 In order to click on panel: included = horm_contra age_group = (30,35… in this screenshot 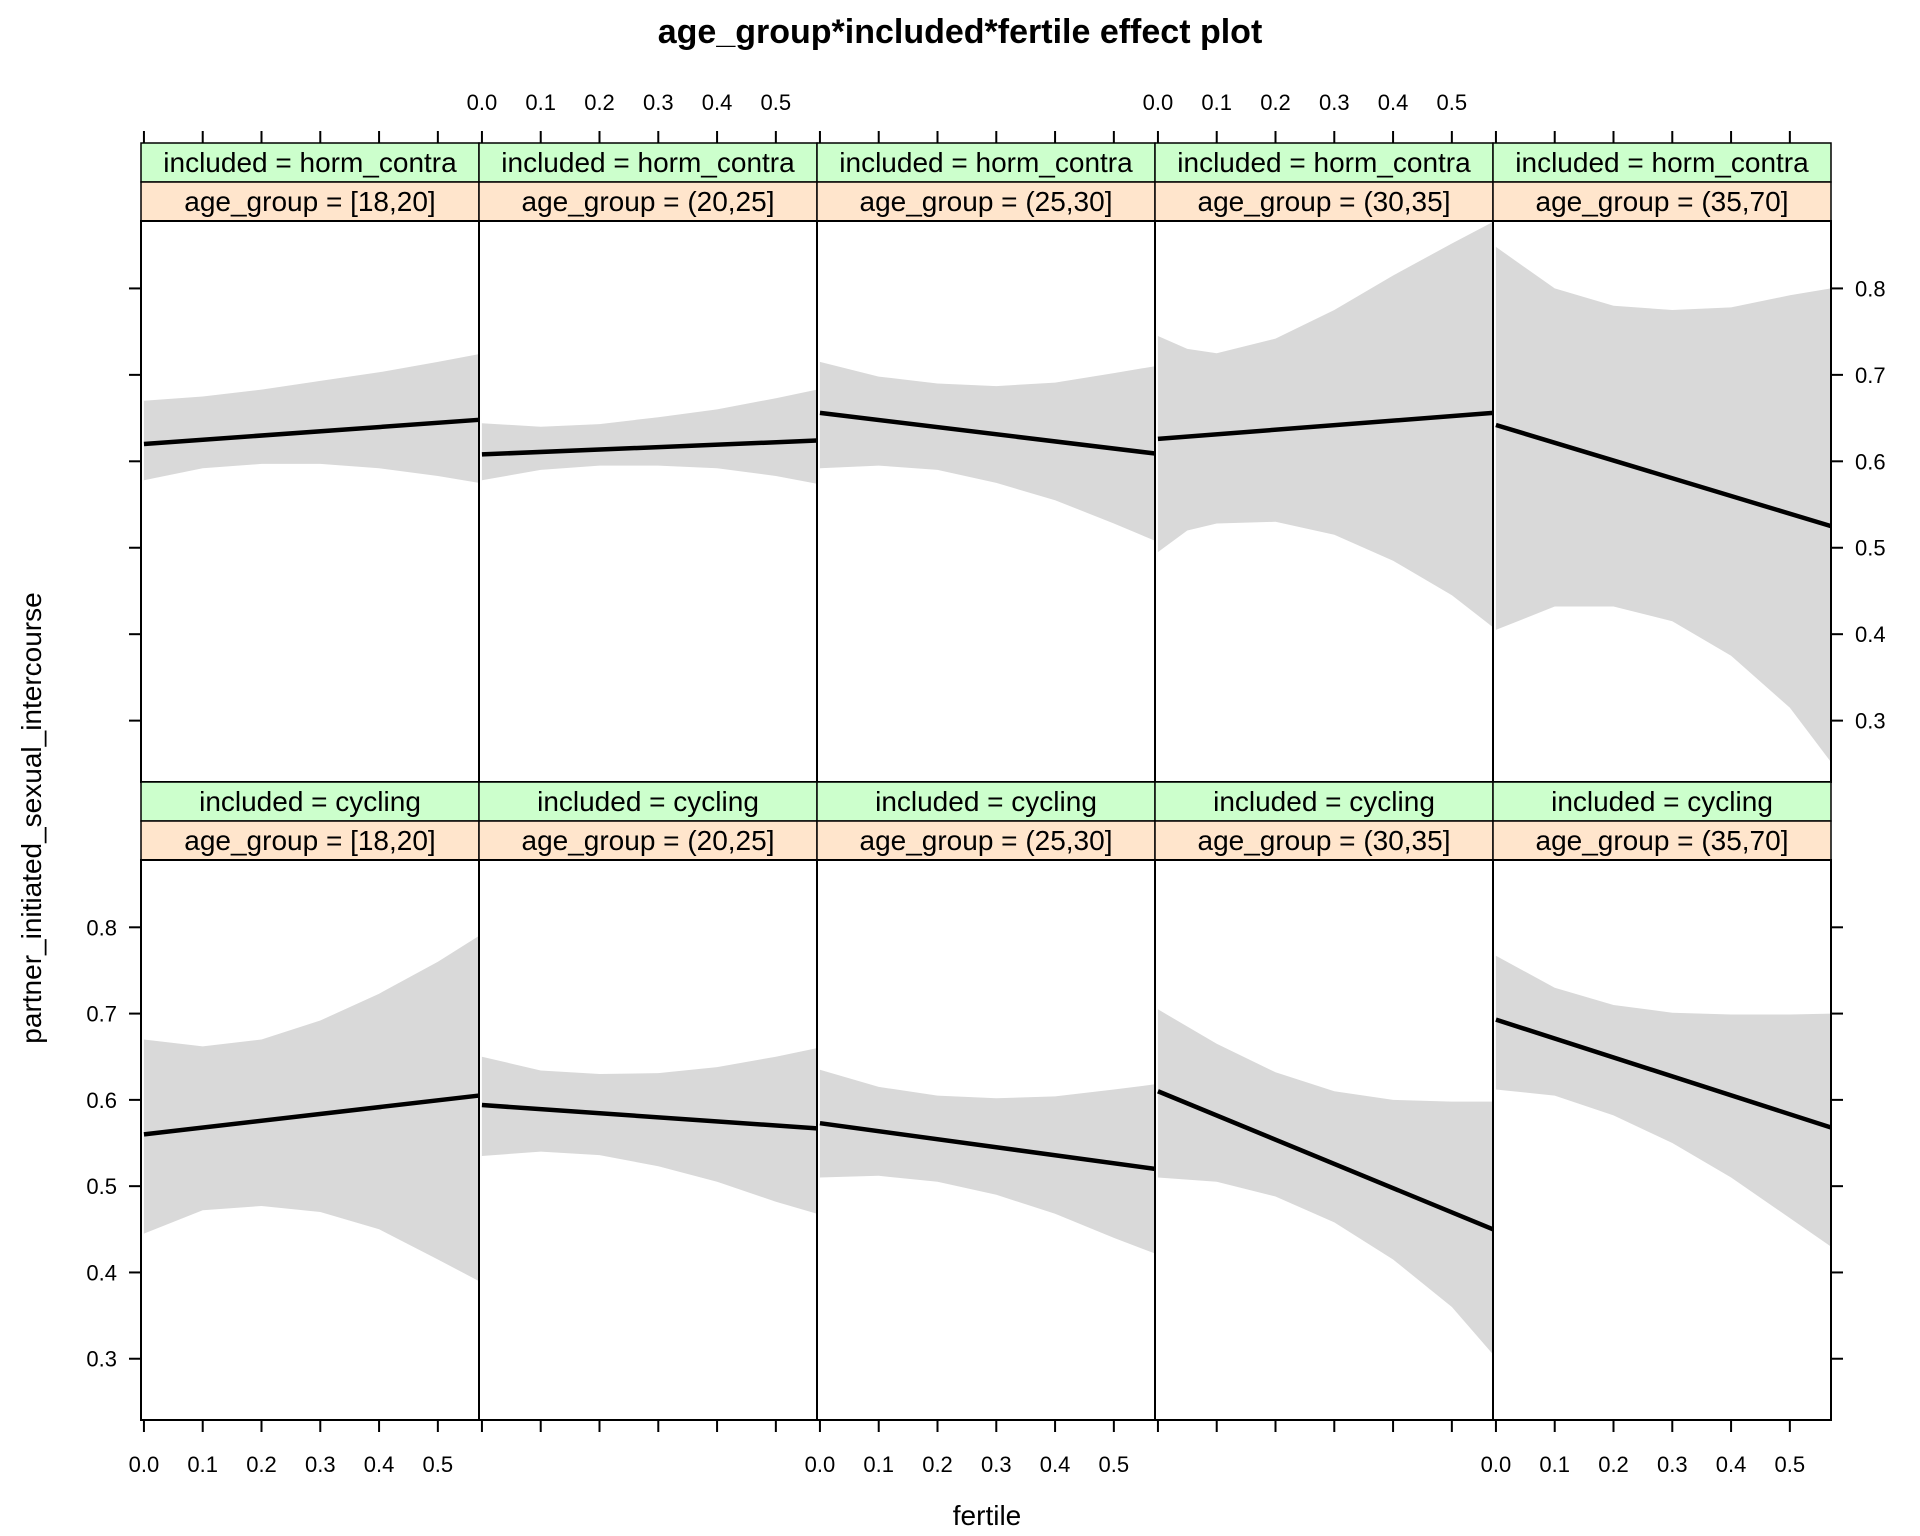, I will do `click(1324, 462)`.